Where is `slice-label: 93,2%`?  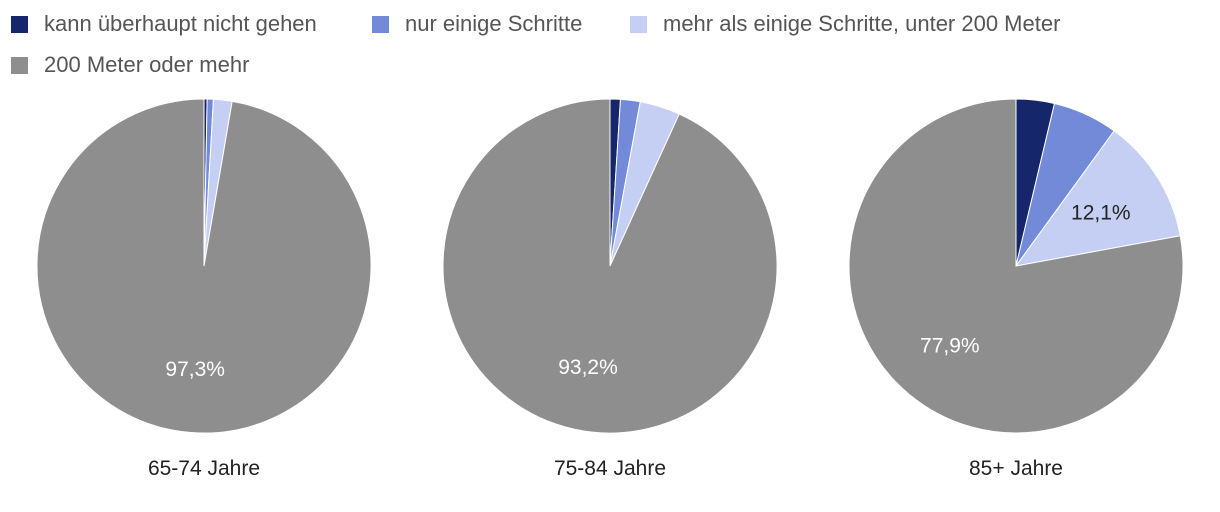
slice-label: 93,2% is located at coordinates (588, 367).